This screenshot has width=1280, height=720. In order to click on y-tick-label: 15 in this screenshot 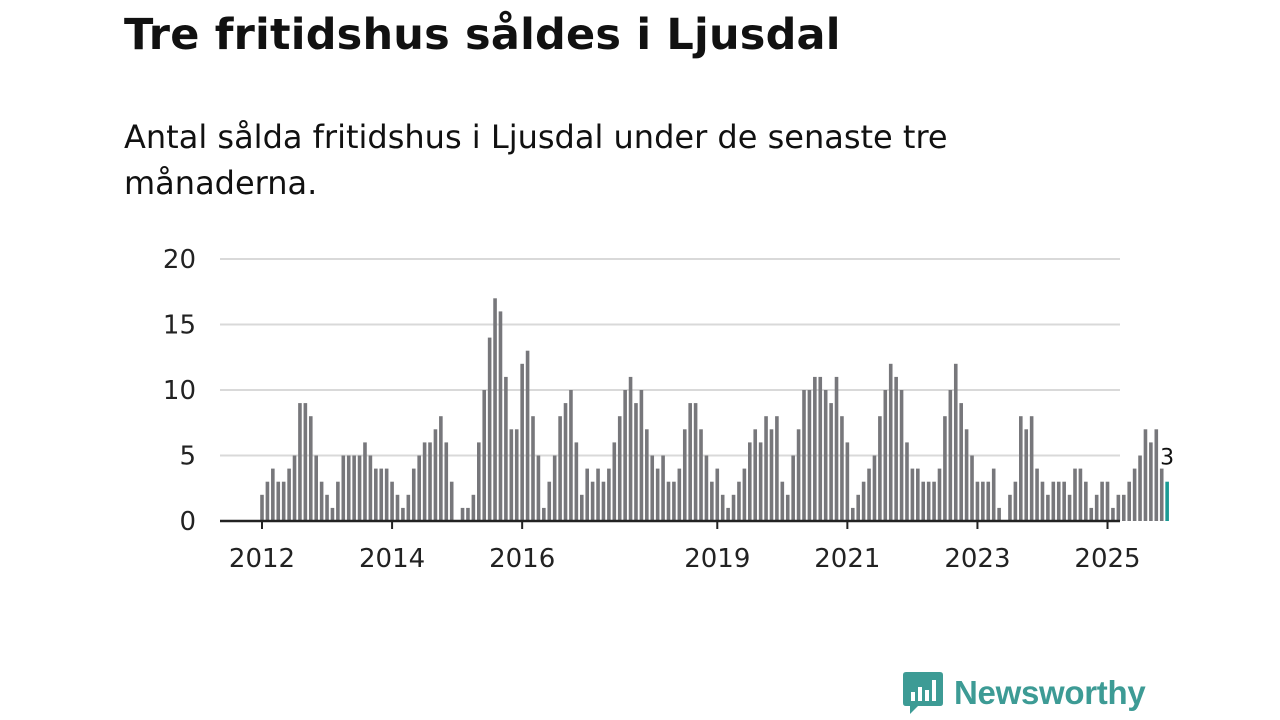, I will do `click(179, 326)`.